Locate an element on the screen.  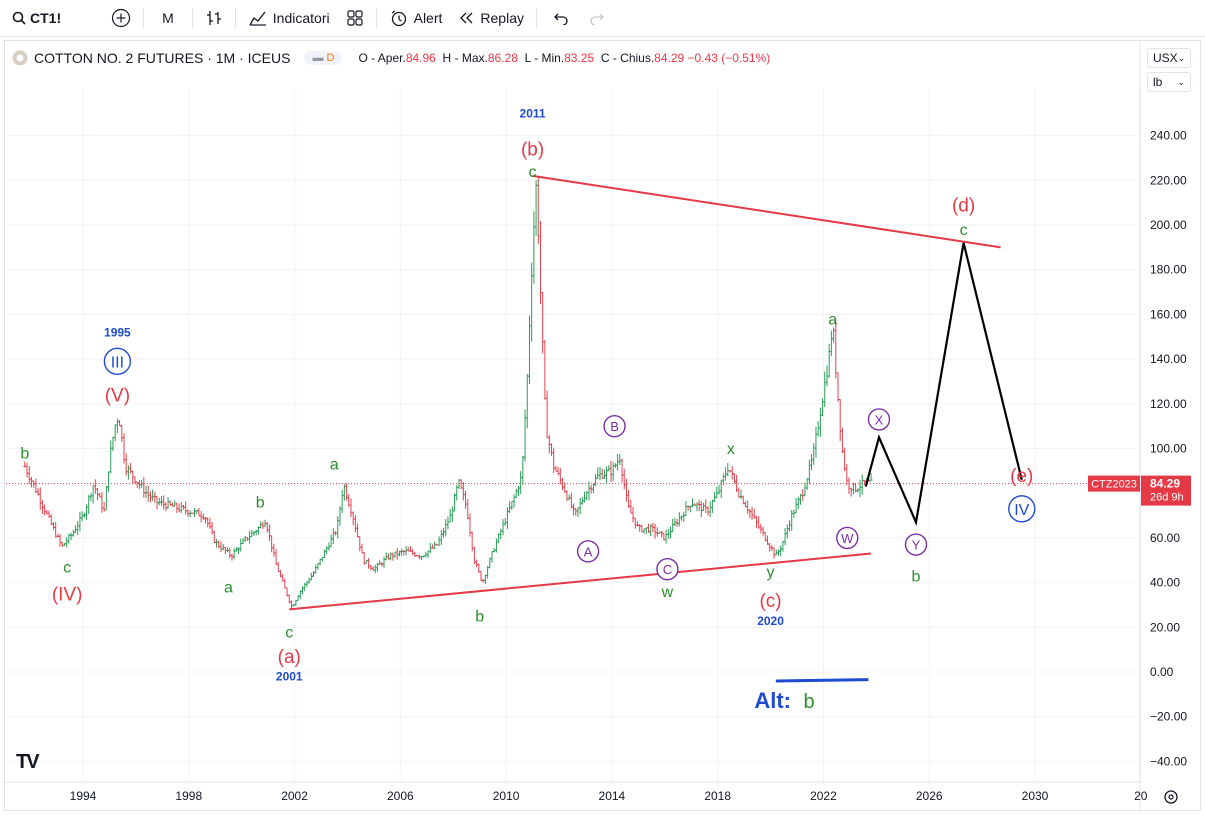
interval-label: M is located at coordinates (168, 18).